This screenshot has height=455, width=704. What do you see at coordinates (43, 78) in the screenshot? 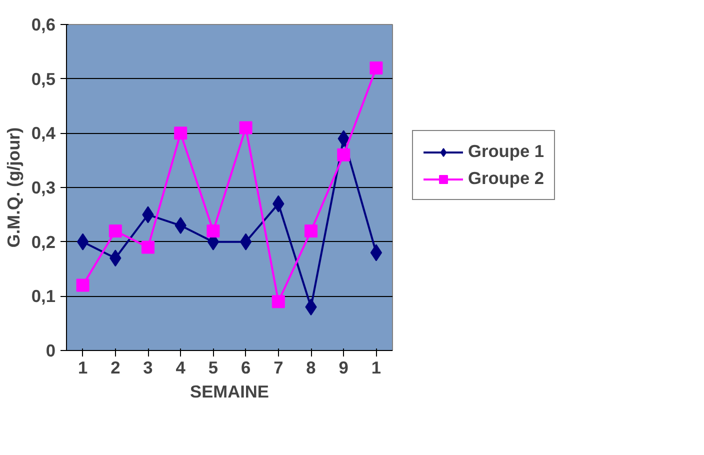
I see `y-tick-label: 0,5` at bounding box center [43, 78].